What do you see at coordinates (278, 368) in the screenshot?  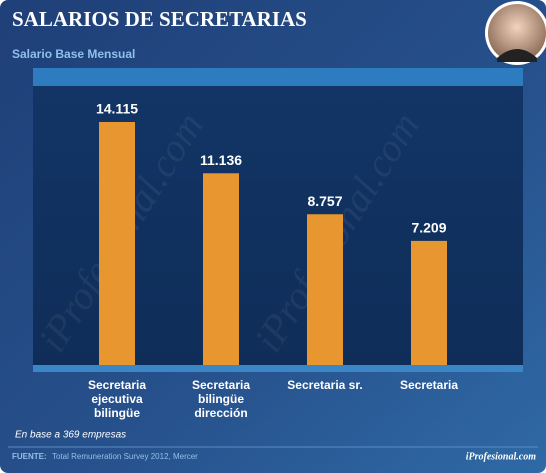 I see `panel-base` at bounding box center [278, 368].